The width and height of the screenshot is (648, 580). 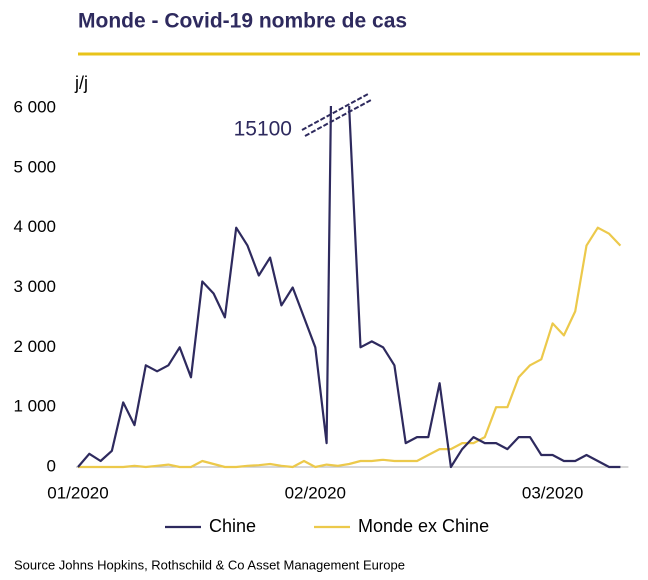 I want to click on y-tick-label: 3 000, so click(x=34, y=286).